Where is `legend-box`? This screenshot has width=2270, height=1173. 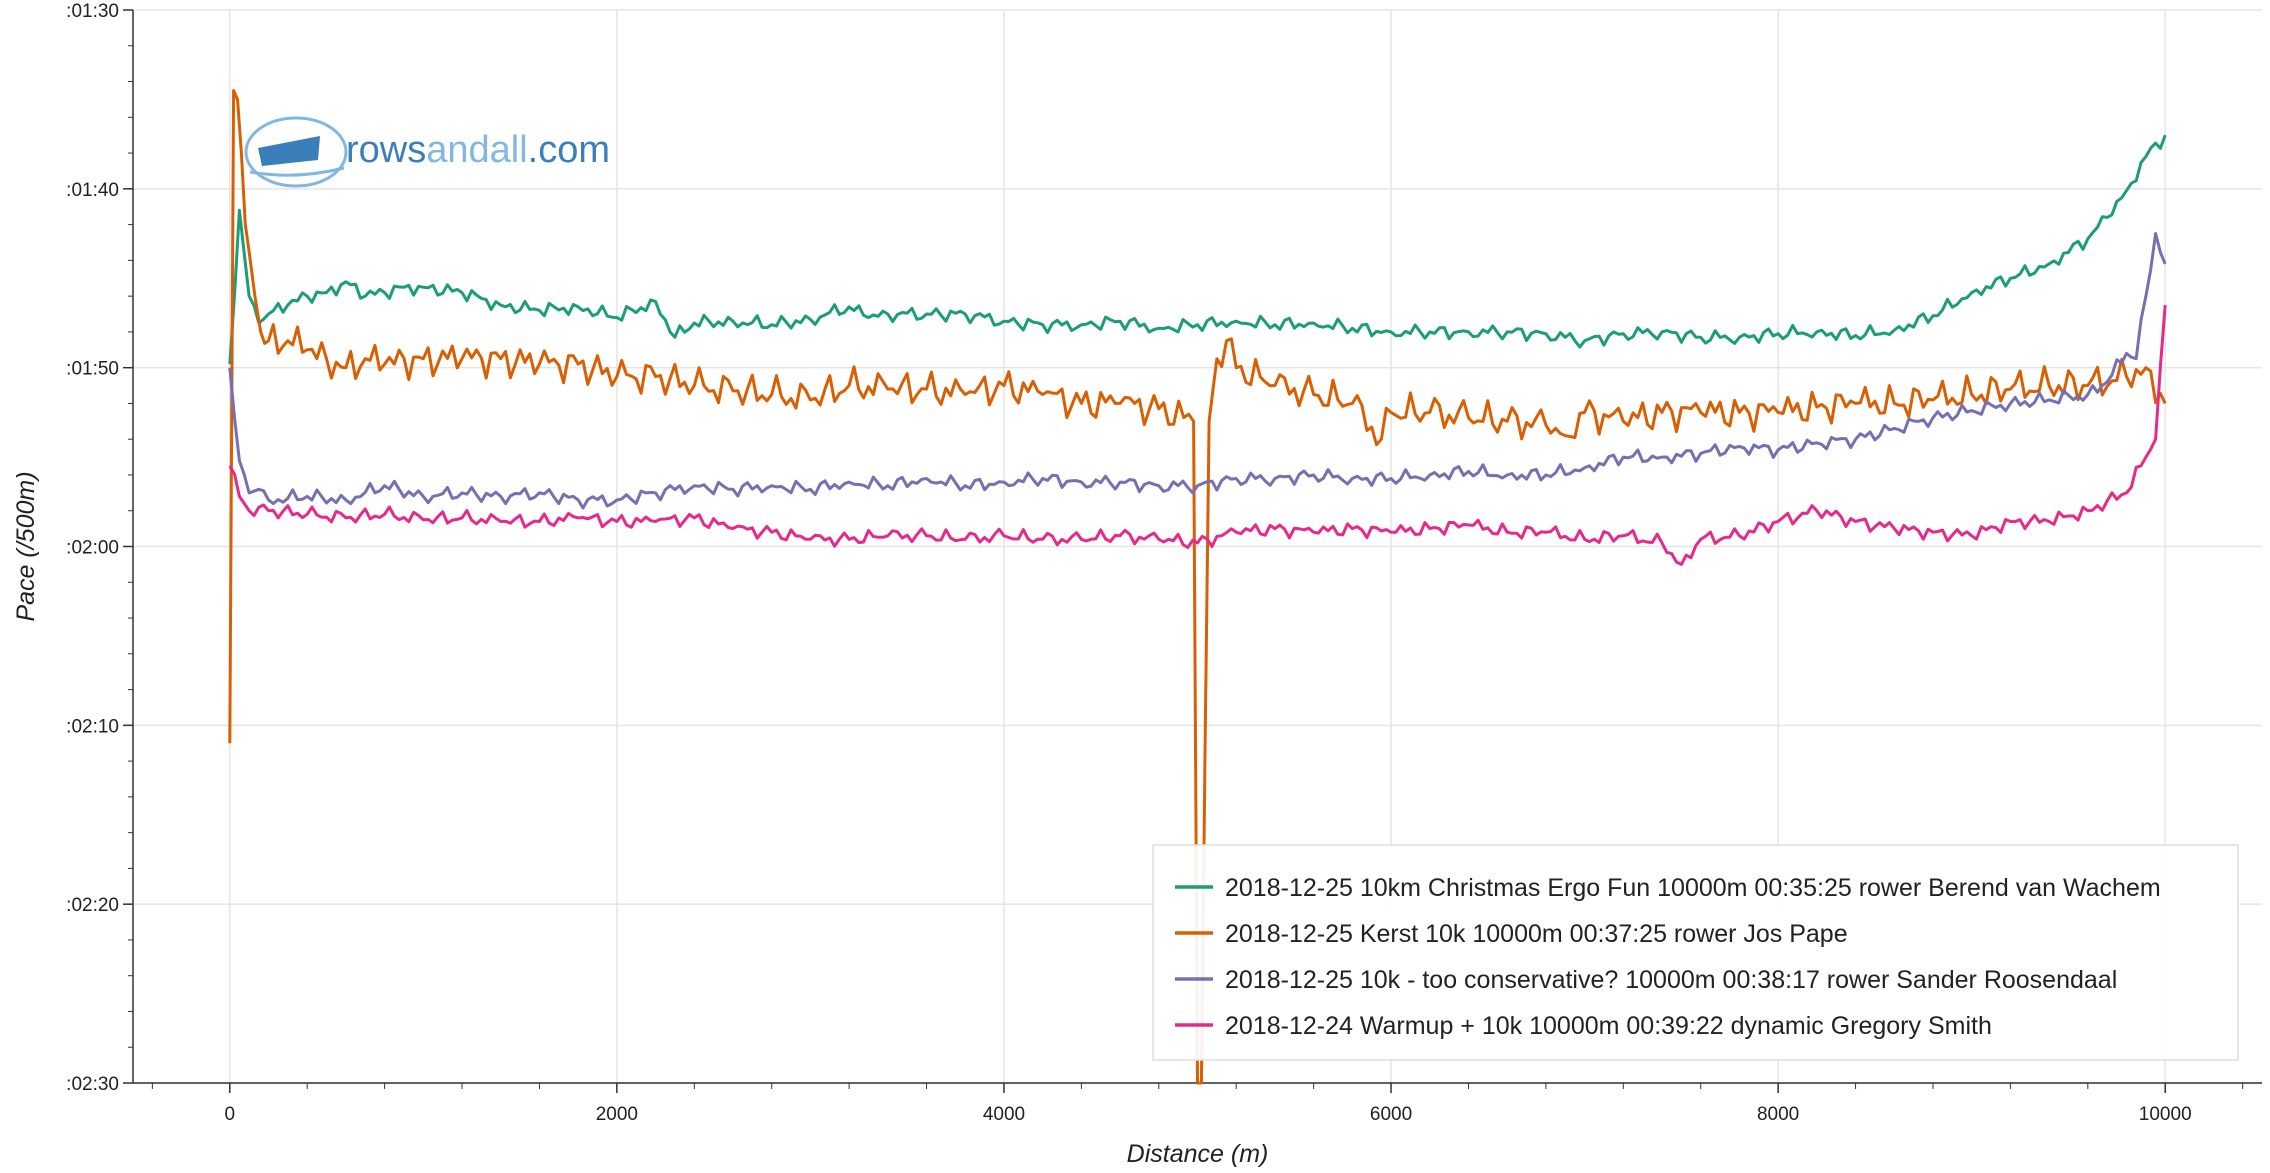 legend-box is located at coordinates (1695, 952).